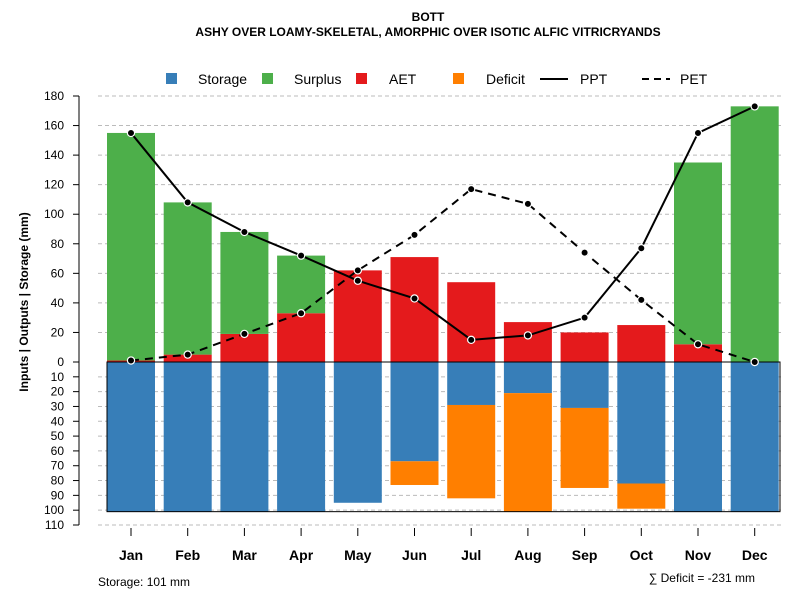  I want to click on x-tick-label: Dec, so click(755, 555).